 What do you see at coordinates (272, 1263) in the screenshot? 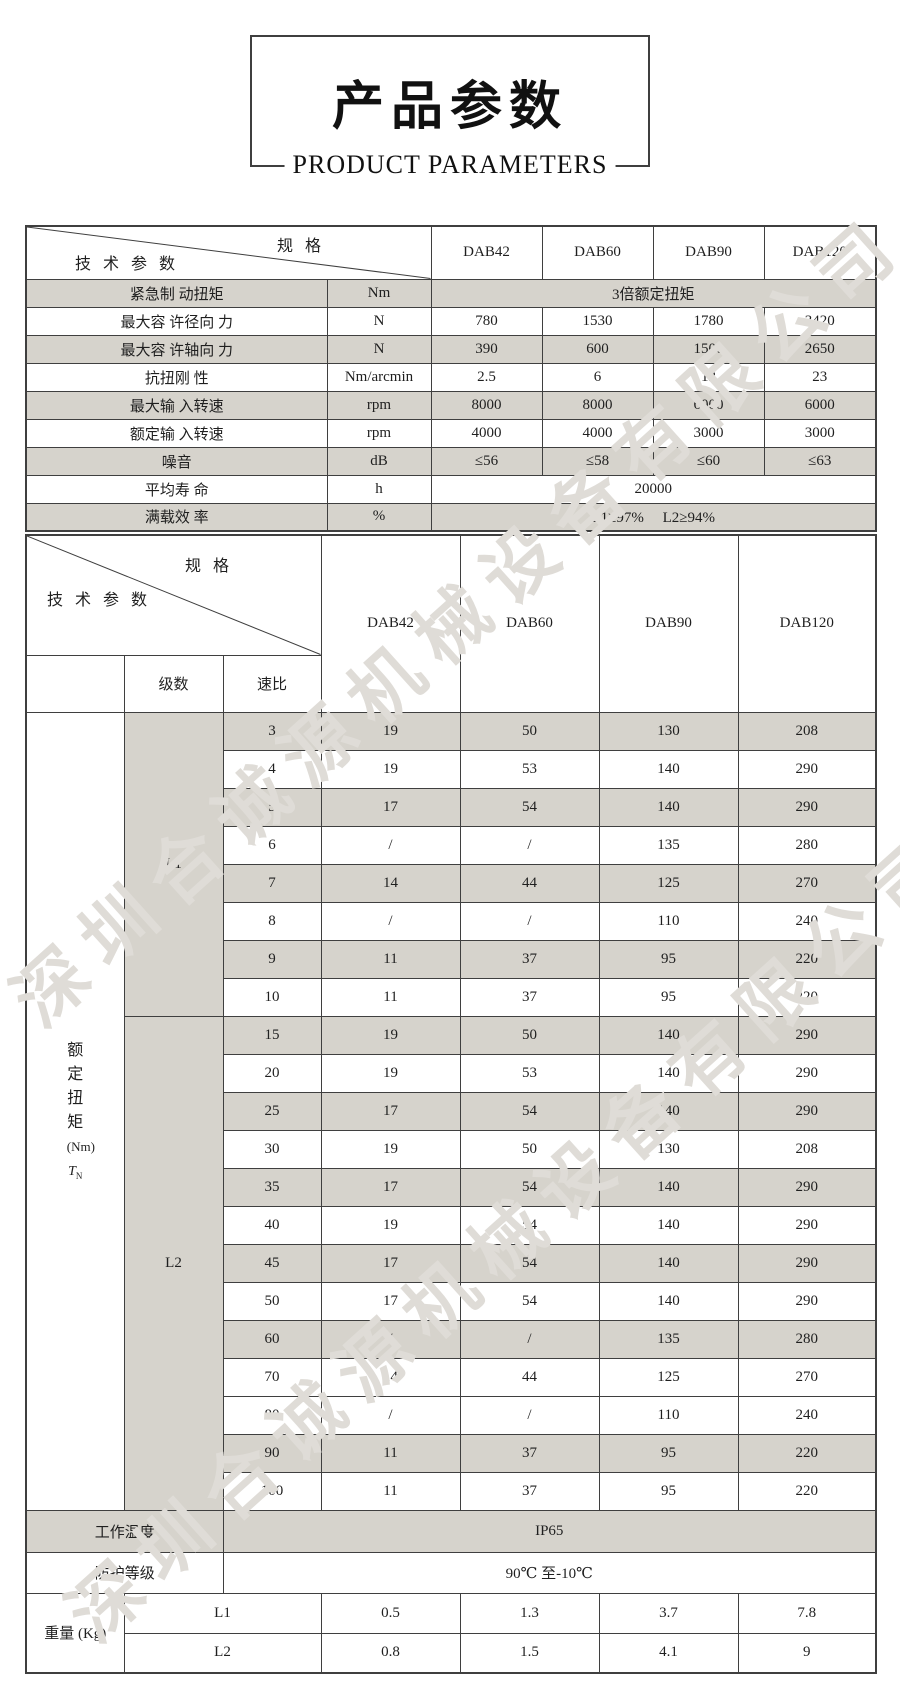
I see `ratio-cell: 45` at bounding box center [272, 1263].